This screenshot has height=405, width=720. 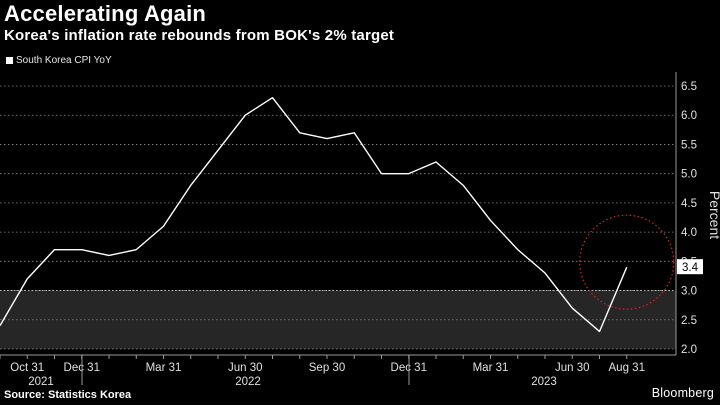 I want to click on y-tick-label: 2.5, so click(x=689, y=321).